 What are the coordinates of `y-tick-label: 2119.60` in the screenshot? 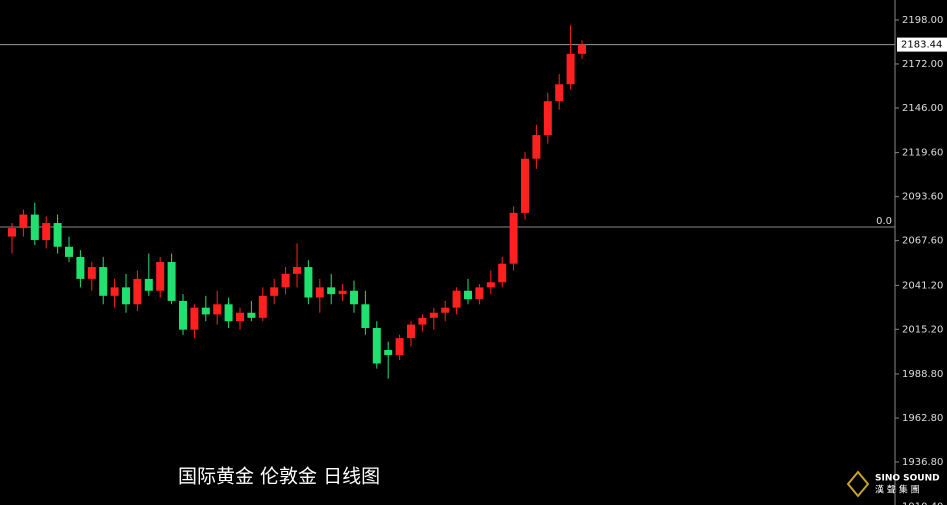 It's located at (922, 153).